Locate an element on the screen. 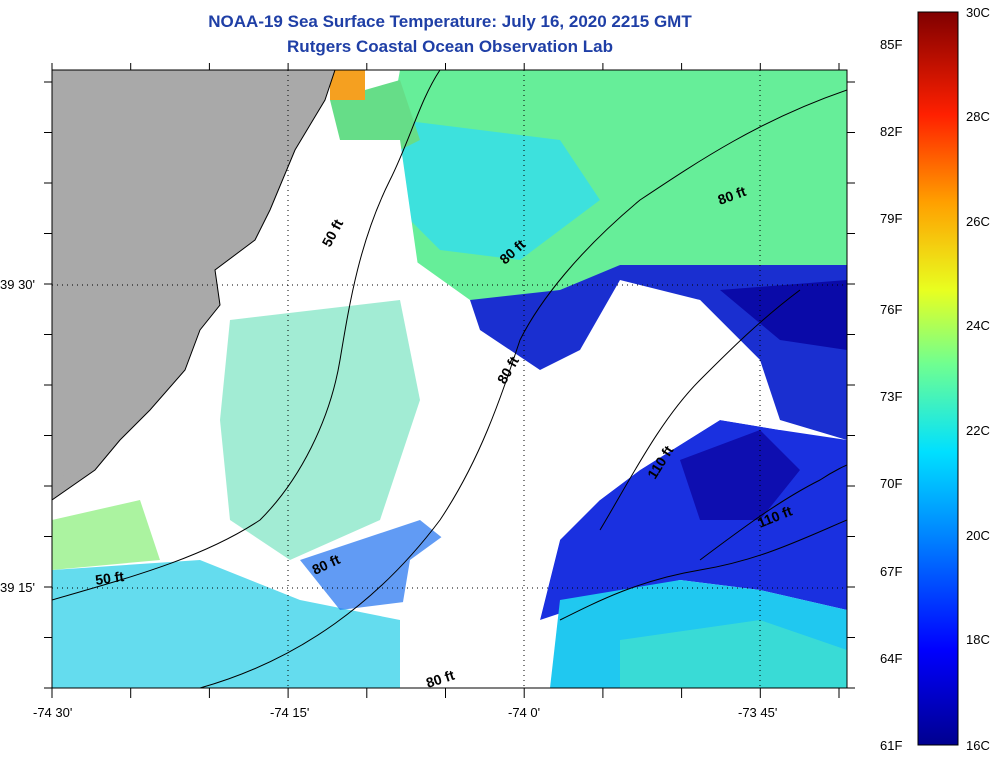  colorbar-f-label: 76F is located at coordinates (891, 309).